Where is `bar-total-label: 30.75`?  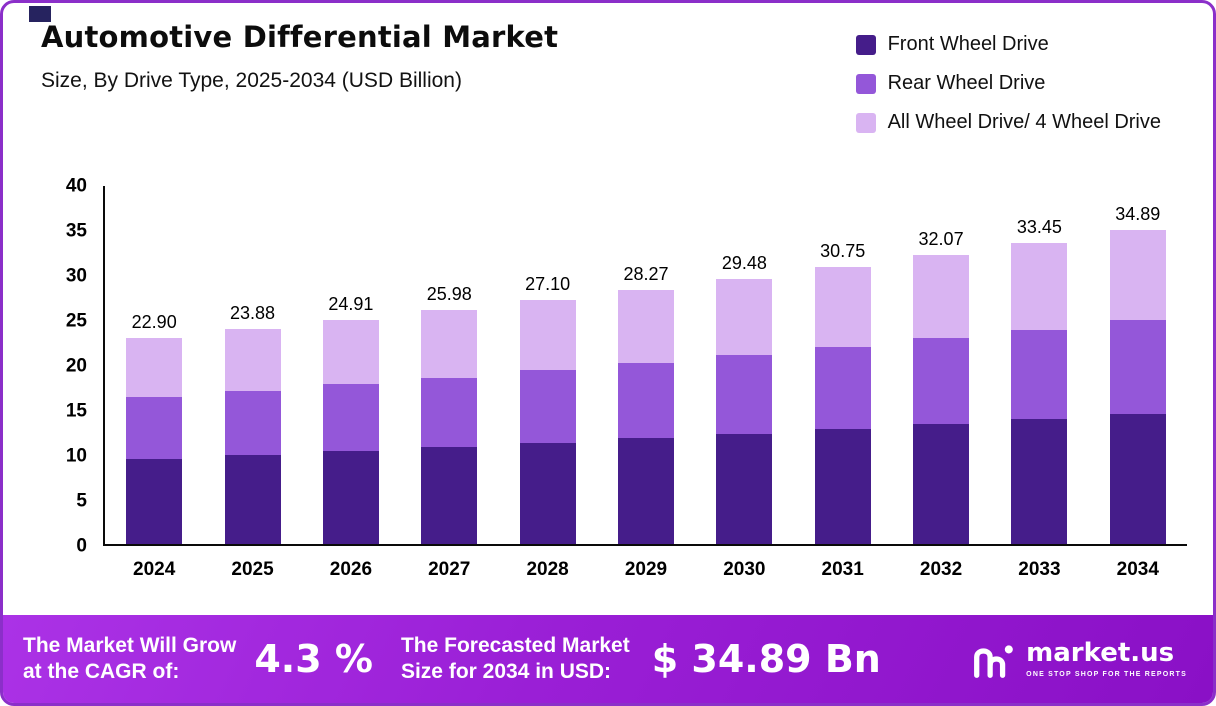
bar-total-label: 30.75 is located at coordinates (843, 251).